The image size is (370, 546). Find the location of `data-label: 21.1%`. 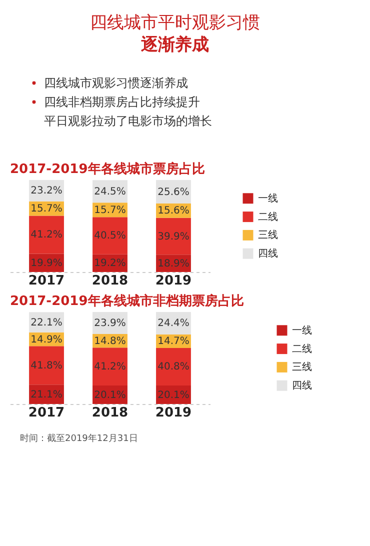

data-label: 21.1% is located at coordinates (46, 394).